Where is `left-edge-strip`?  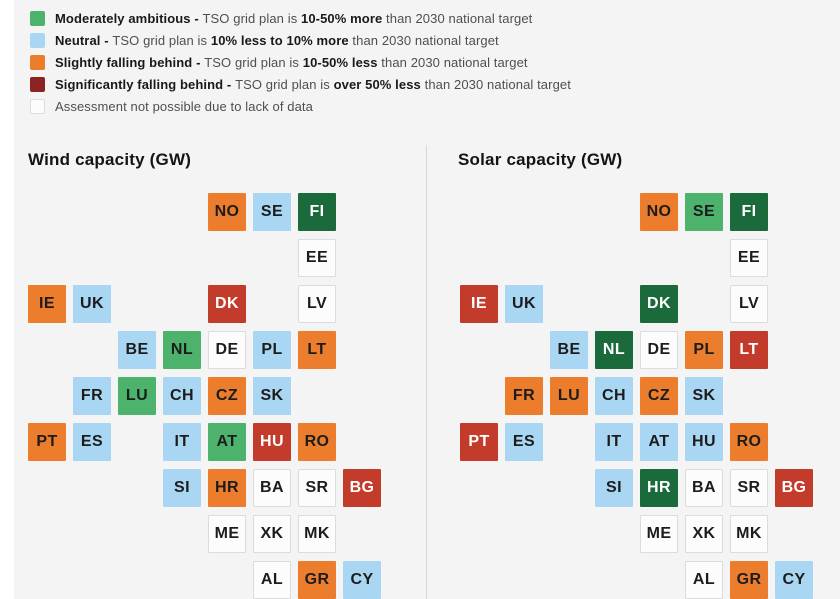 left-edge-strip is located at coordinates (7, 299).